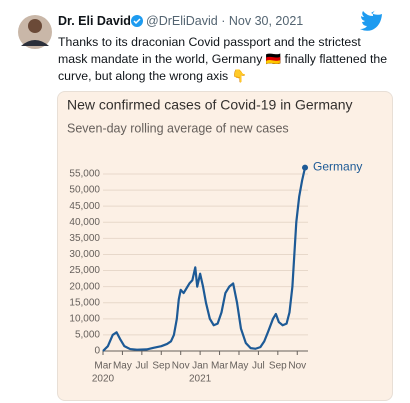  Describe the element at coordinates (371, 20) in the screenshot. I see `twitter-logo` at that location.